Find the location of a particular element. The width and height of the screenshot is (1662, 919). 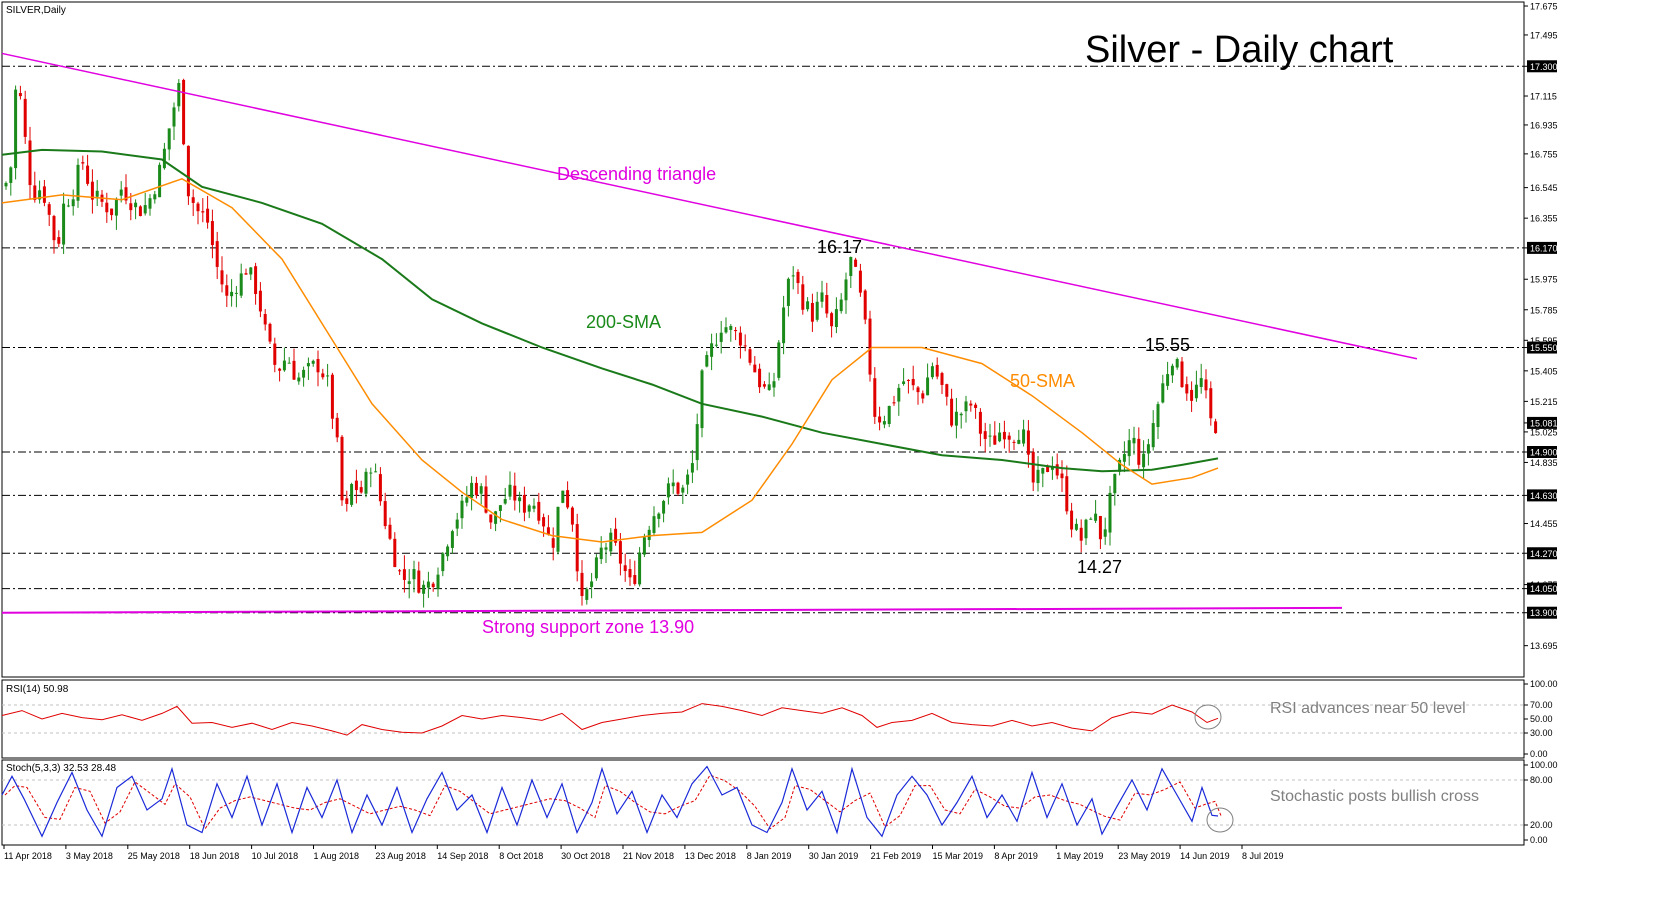

price-tick-label: 16.545 is located at coordinates (1544, 188).